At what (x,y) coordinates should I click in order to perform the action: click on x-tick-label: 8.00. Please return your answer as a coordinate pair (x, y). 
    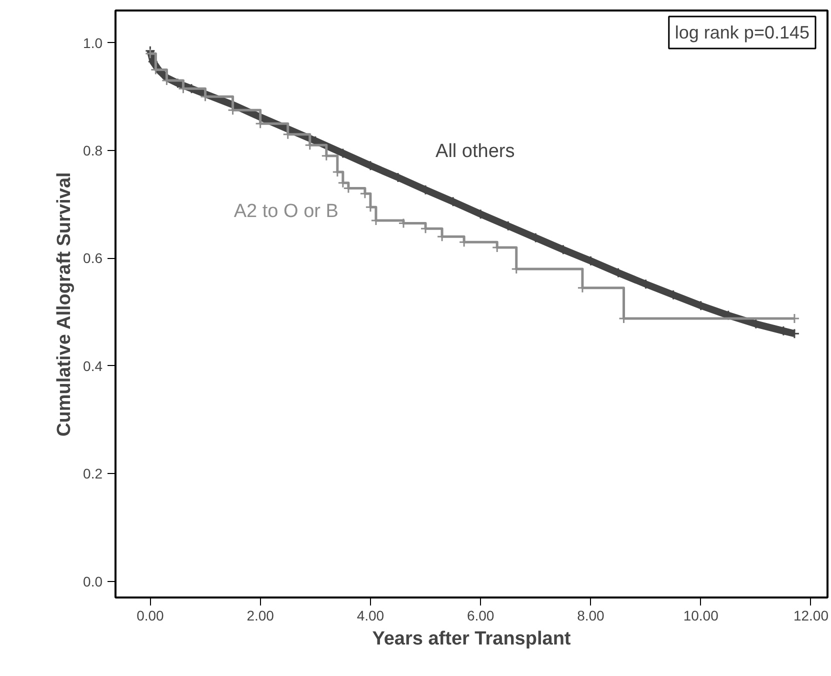
    Looking at the image, I should click on (591, 616).